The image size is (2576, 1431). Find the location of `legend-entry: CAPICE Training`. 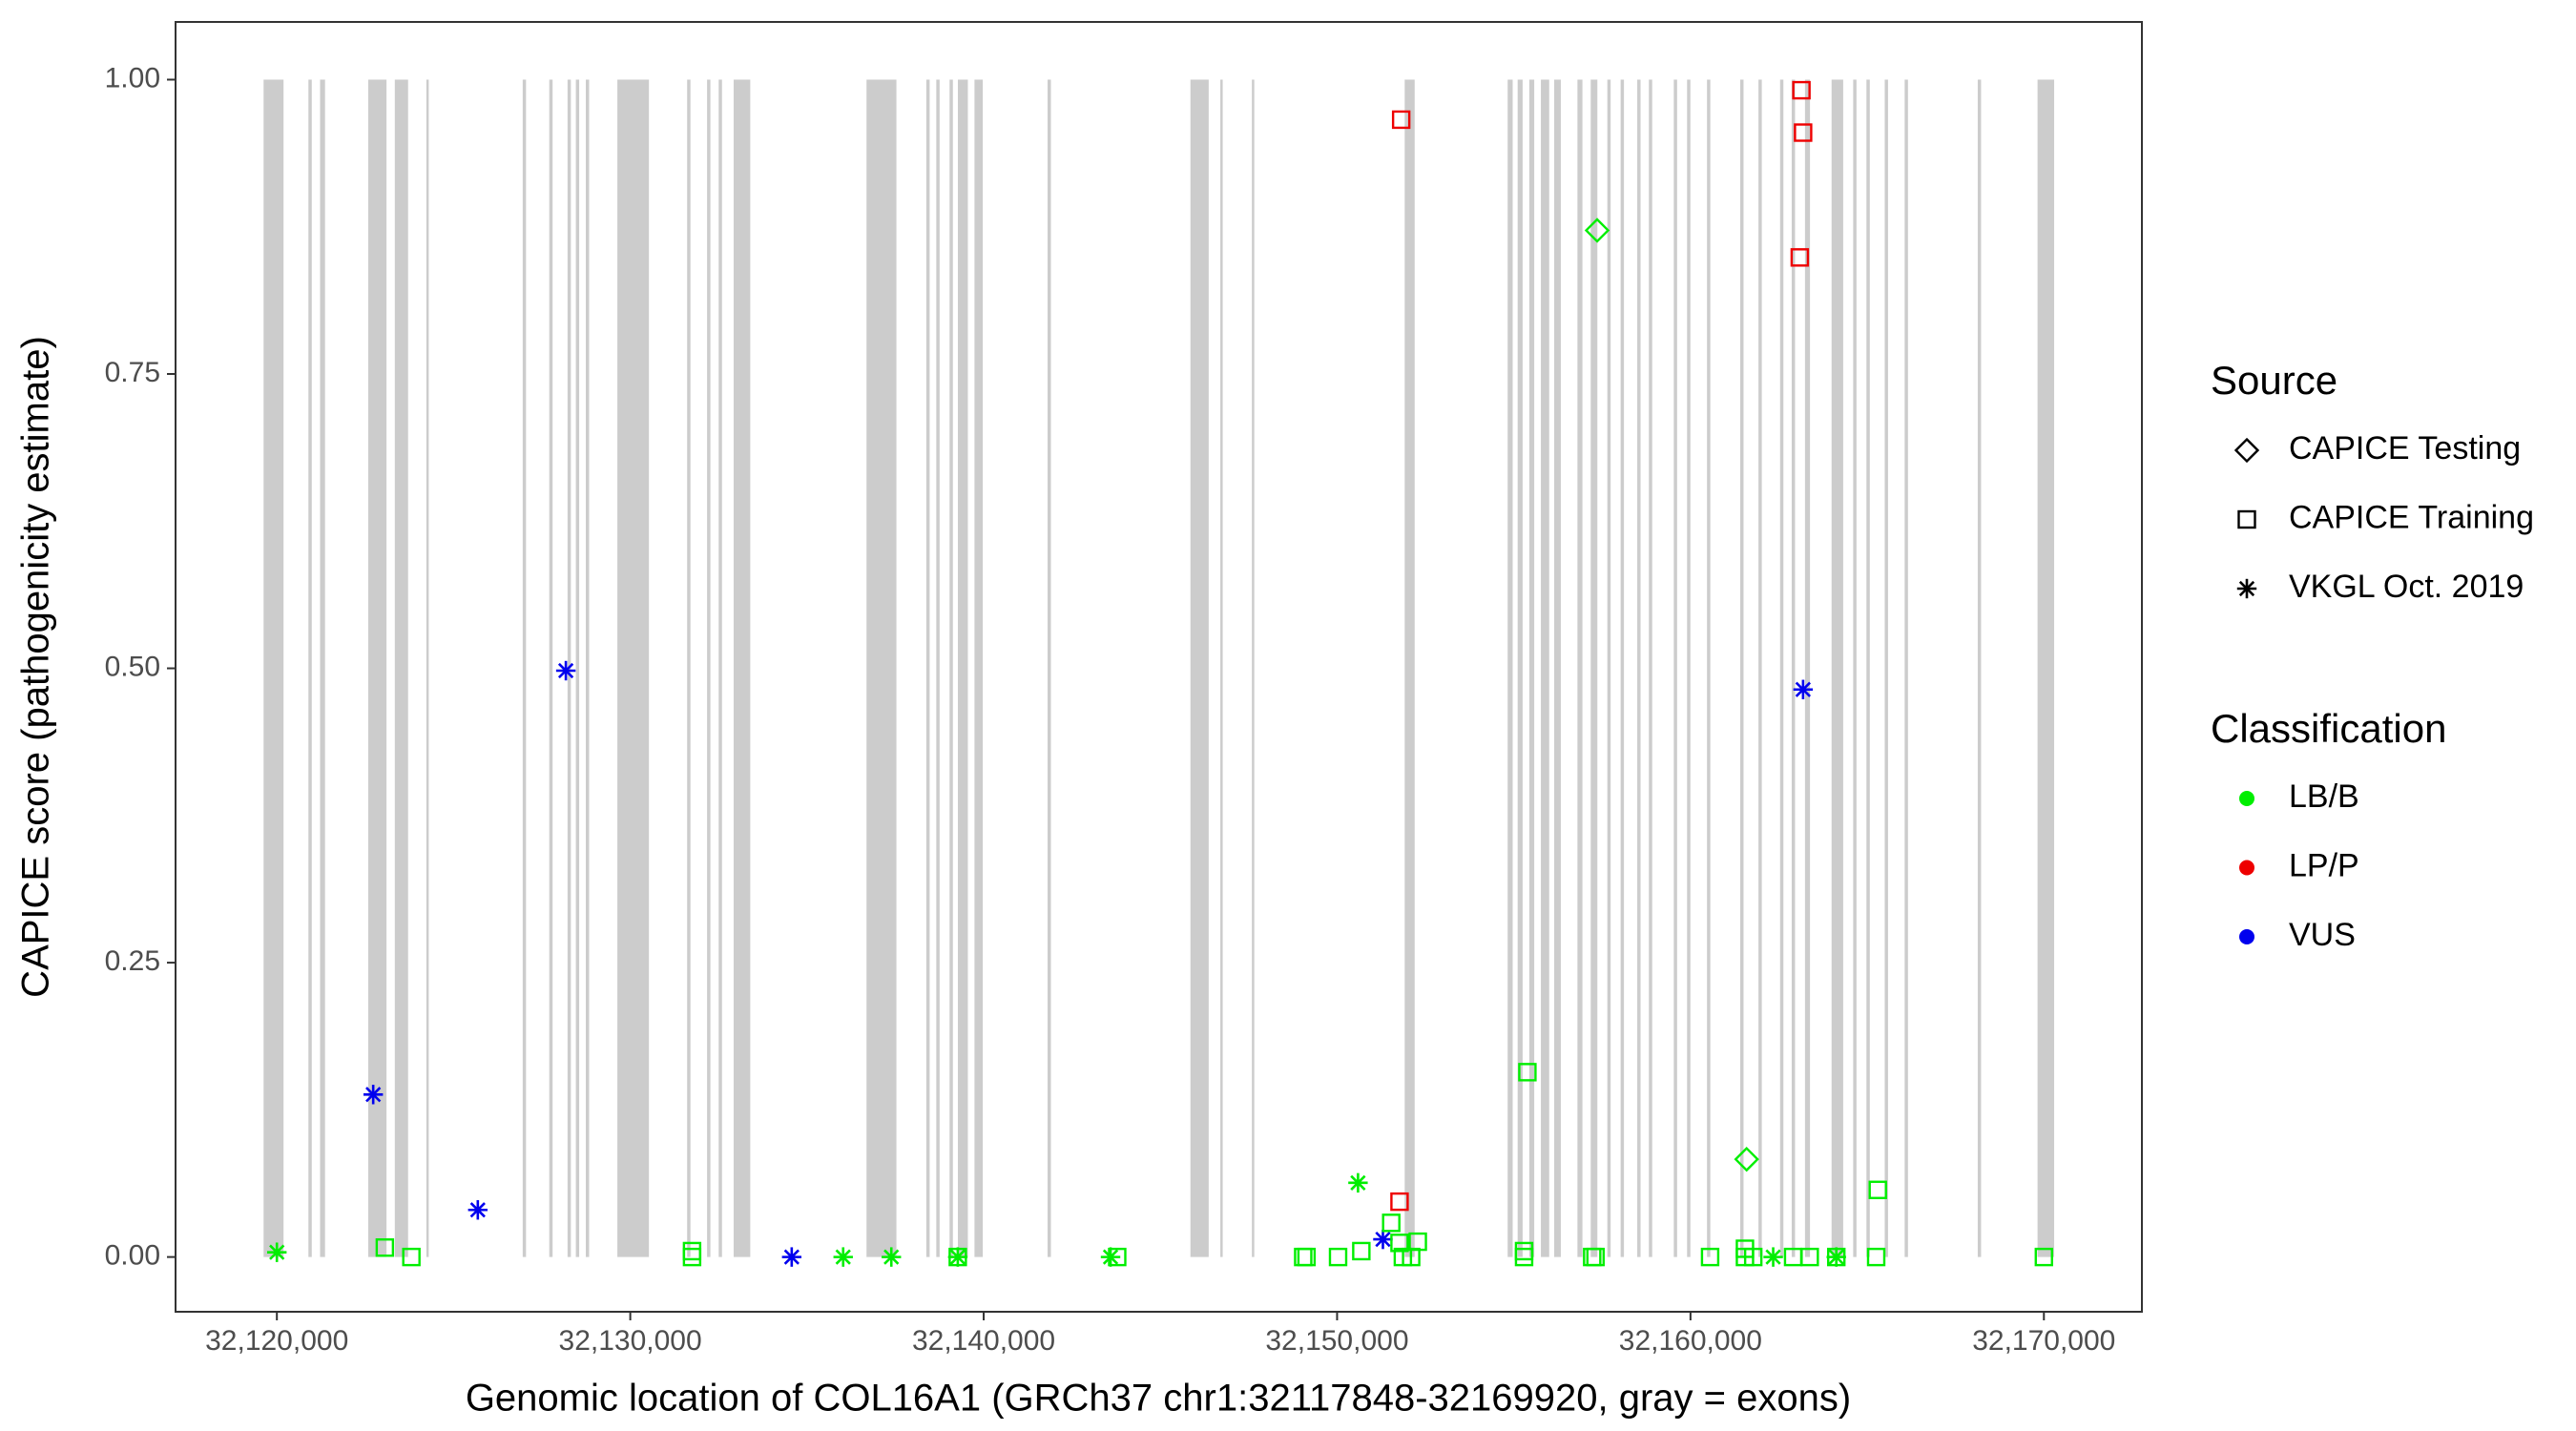

legend-entry: CAPICE Training is located at coordinates (2411, 517).